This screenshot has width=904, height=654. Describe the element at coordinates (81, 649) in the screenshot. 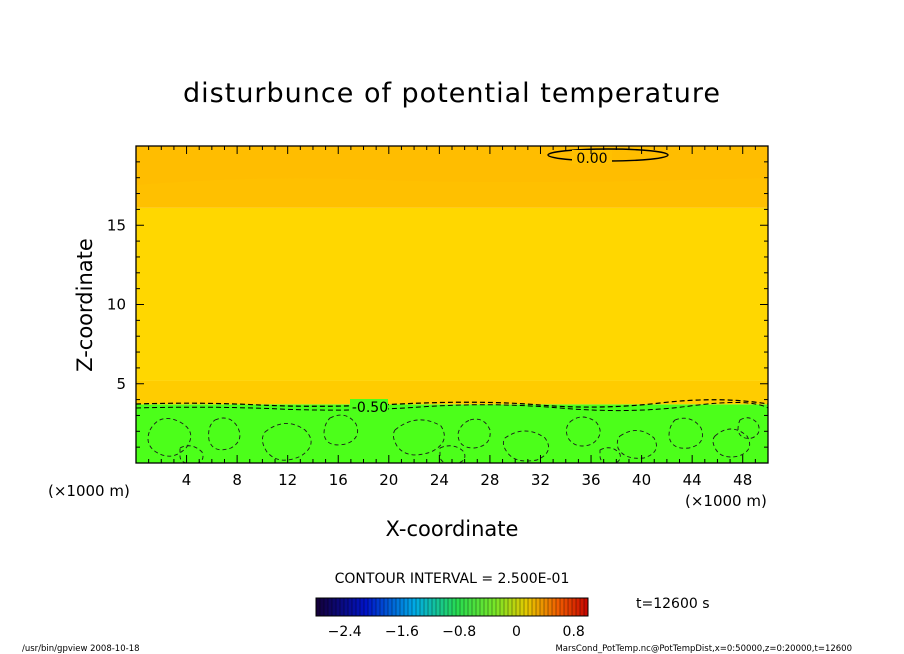

I see `footer-left: /usr/bin/gpview 2008-10-18` at that location.